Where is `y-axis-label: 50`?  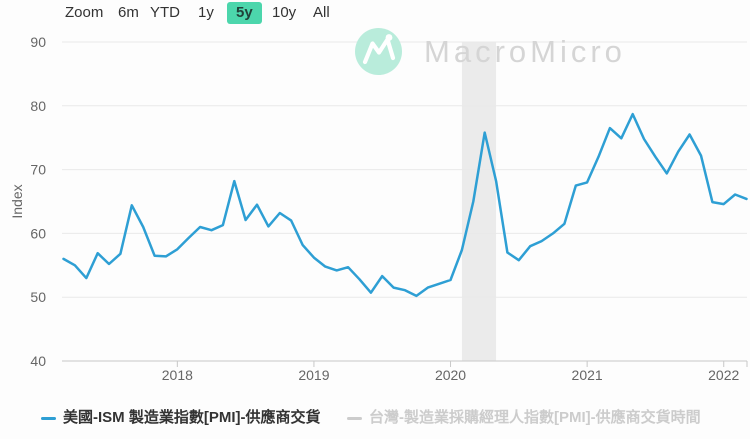 y-axis-label: 50 is located at coordinates (38, 297).